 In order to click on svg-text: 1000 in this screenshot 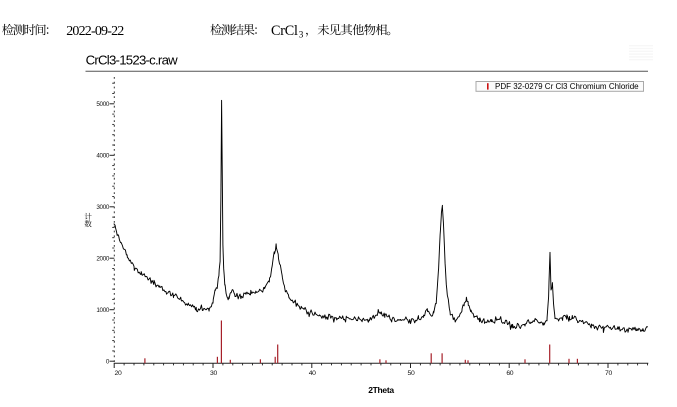, I will do `click(102, 310)`.